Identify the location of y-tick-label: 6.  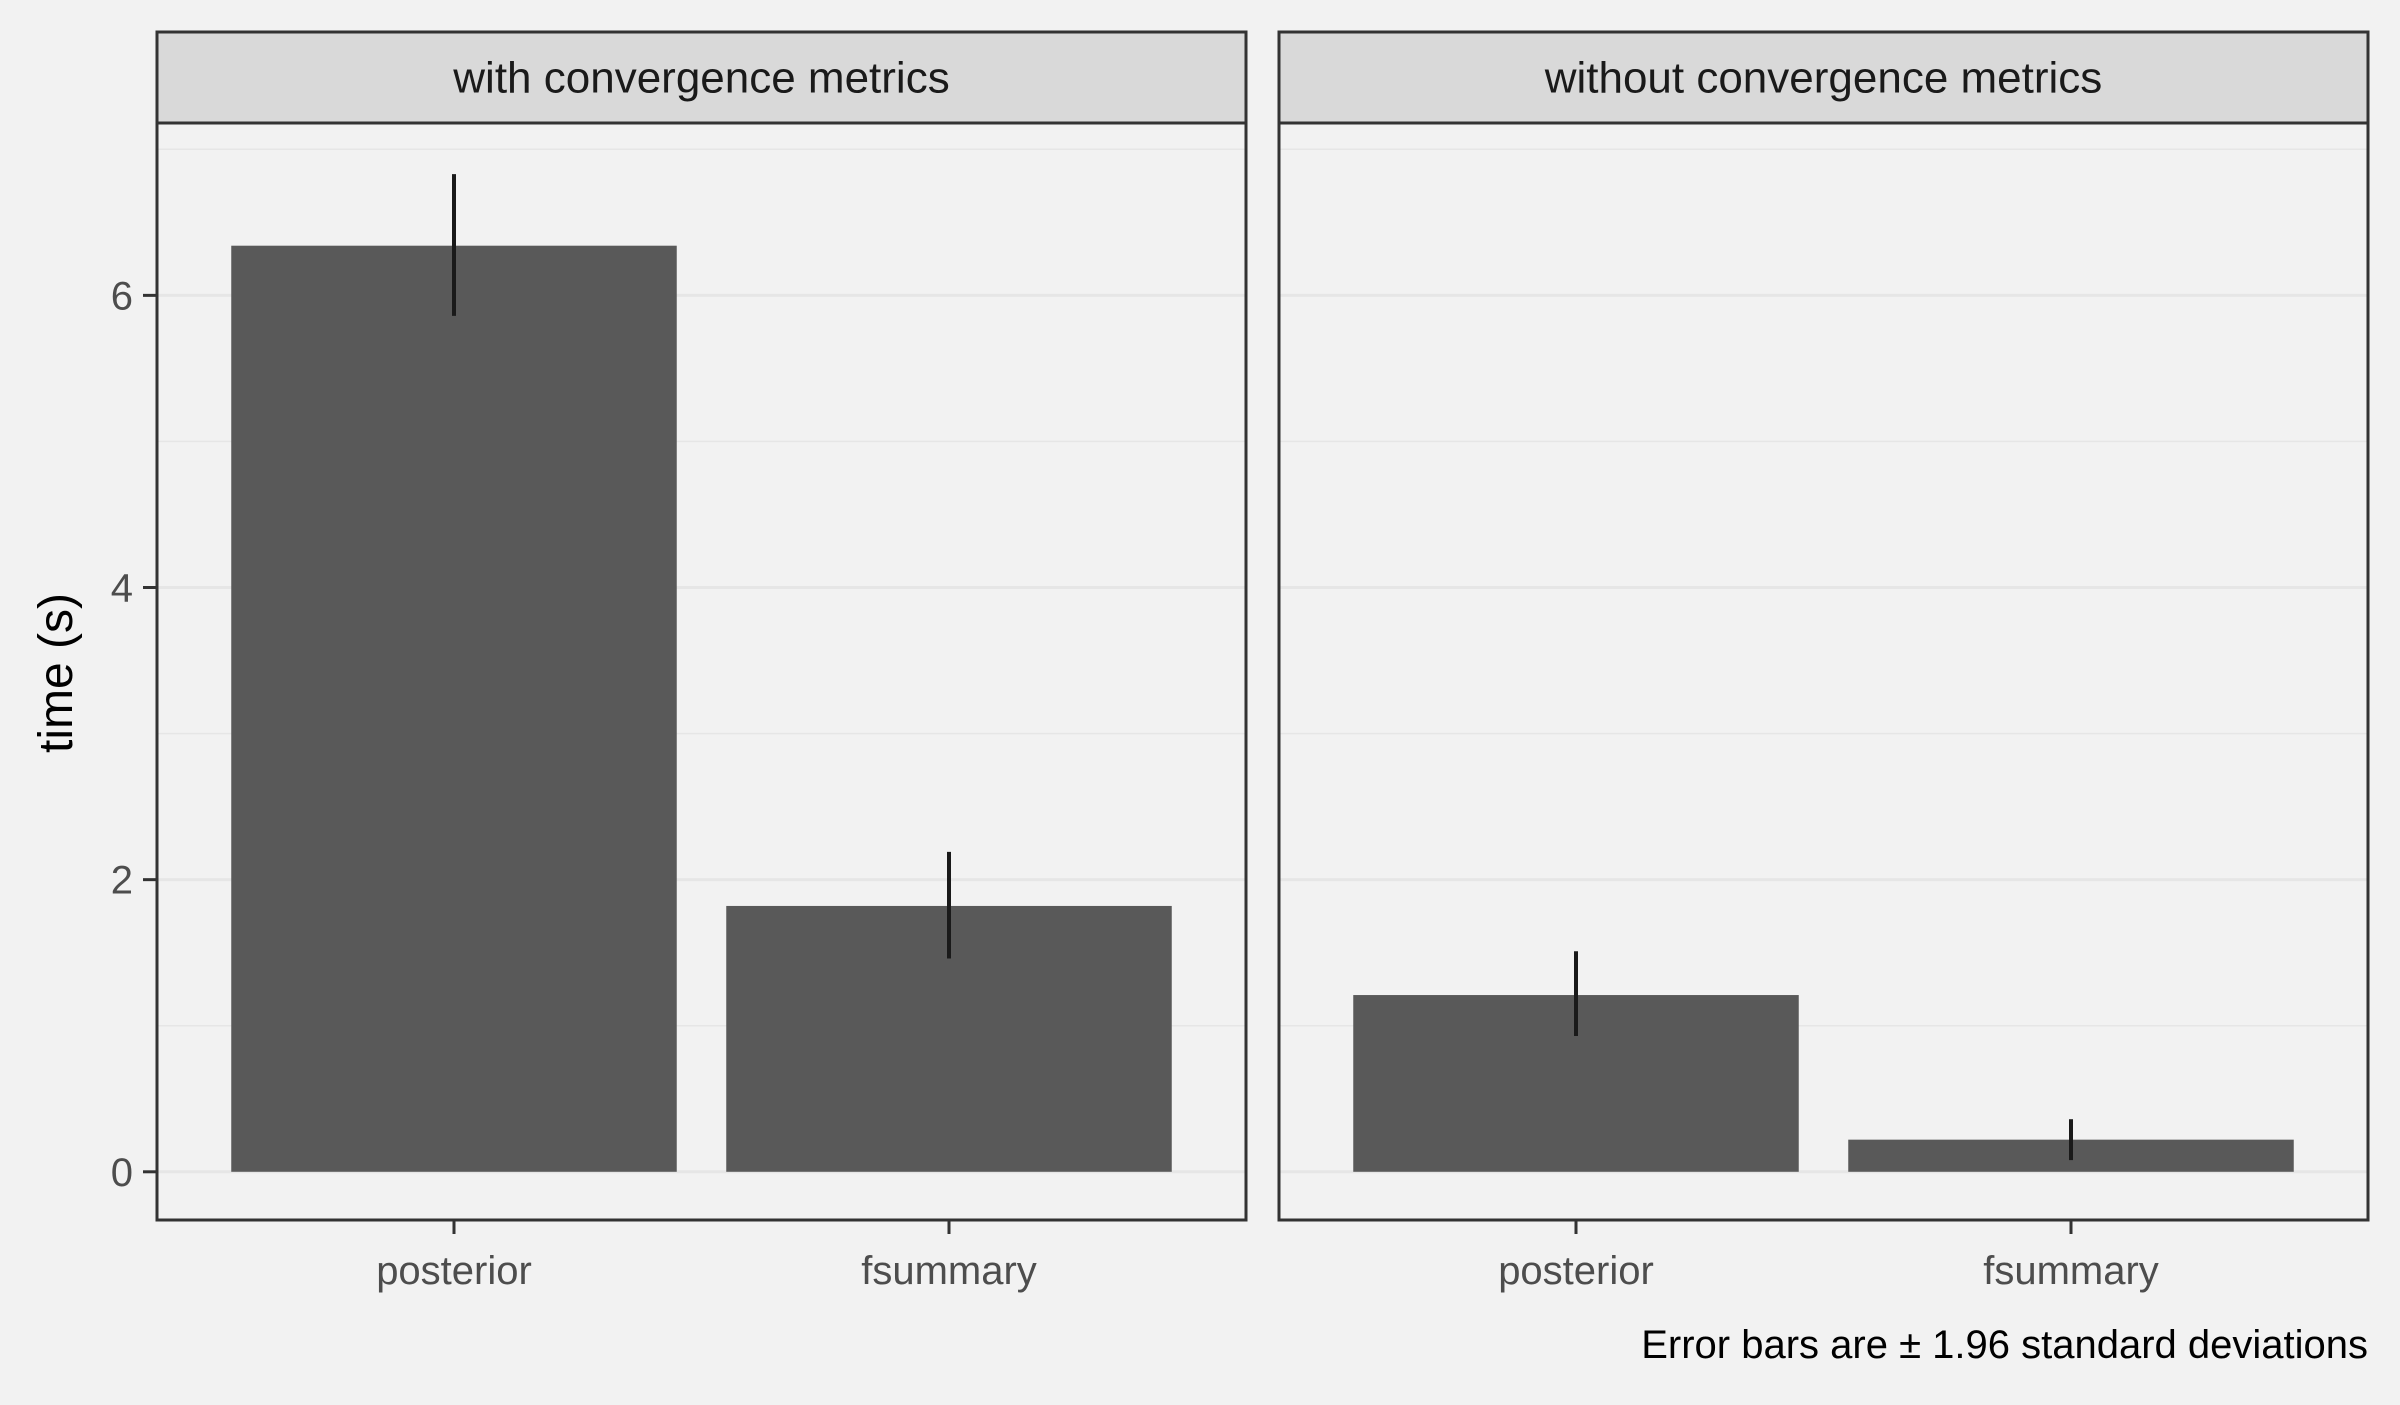
(122, 296).